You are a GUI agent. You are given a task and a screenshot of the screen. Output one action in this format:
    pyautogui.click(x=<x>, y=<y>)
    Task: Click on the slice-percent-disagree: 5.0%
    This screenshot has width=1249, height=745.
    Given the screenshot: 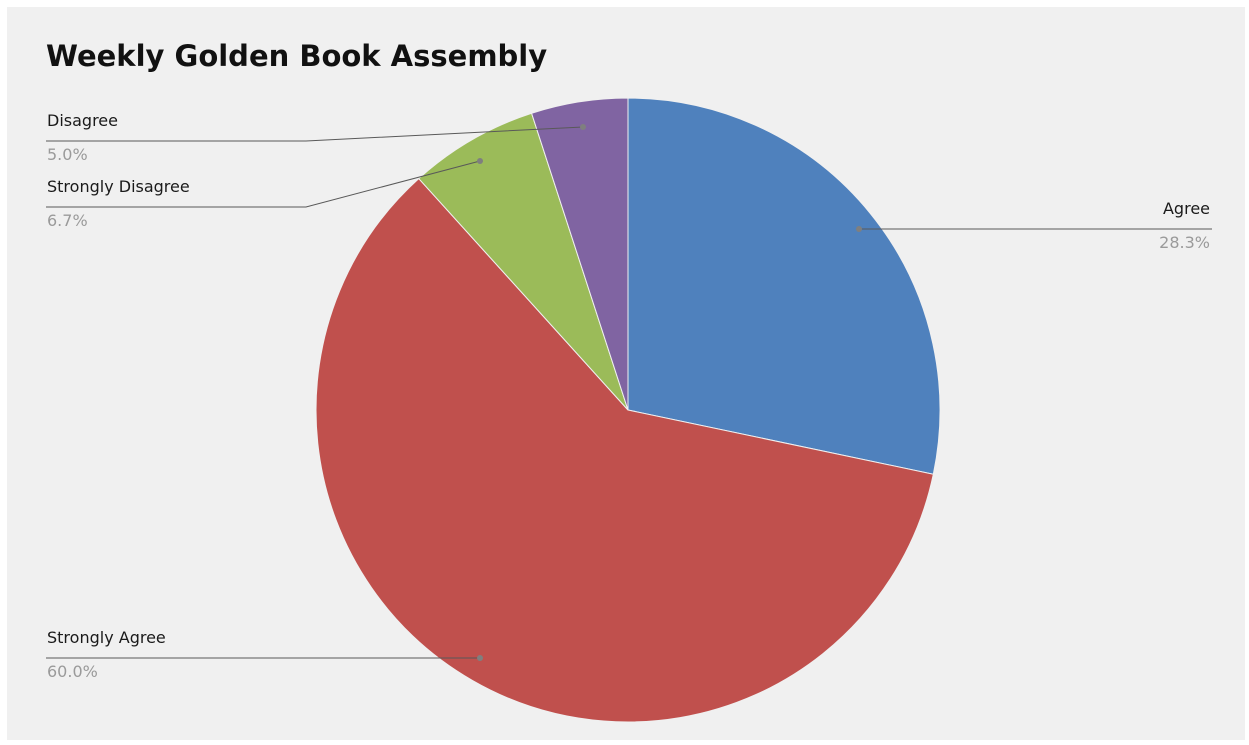 What is the action you would take?
    pyautogui.click(x=67, y=154)
    